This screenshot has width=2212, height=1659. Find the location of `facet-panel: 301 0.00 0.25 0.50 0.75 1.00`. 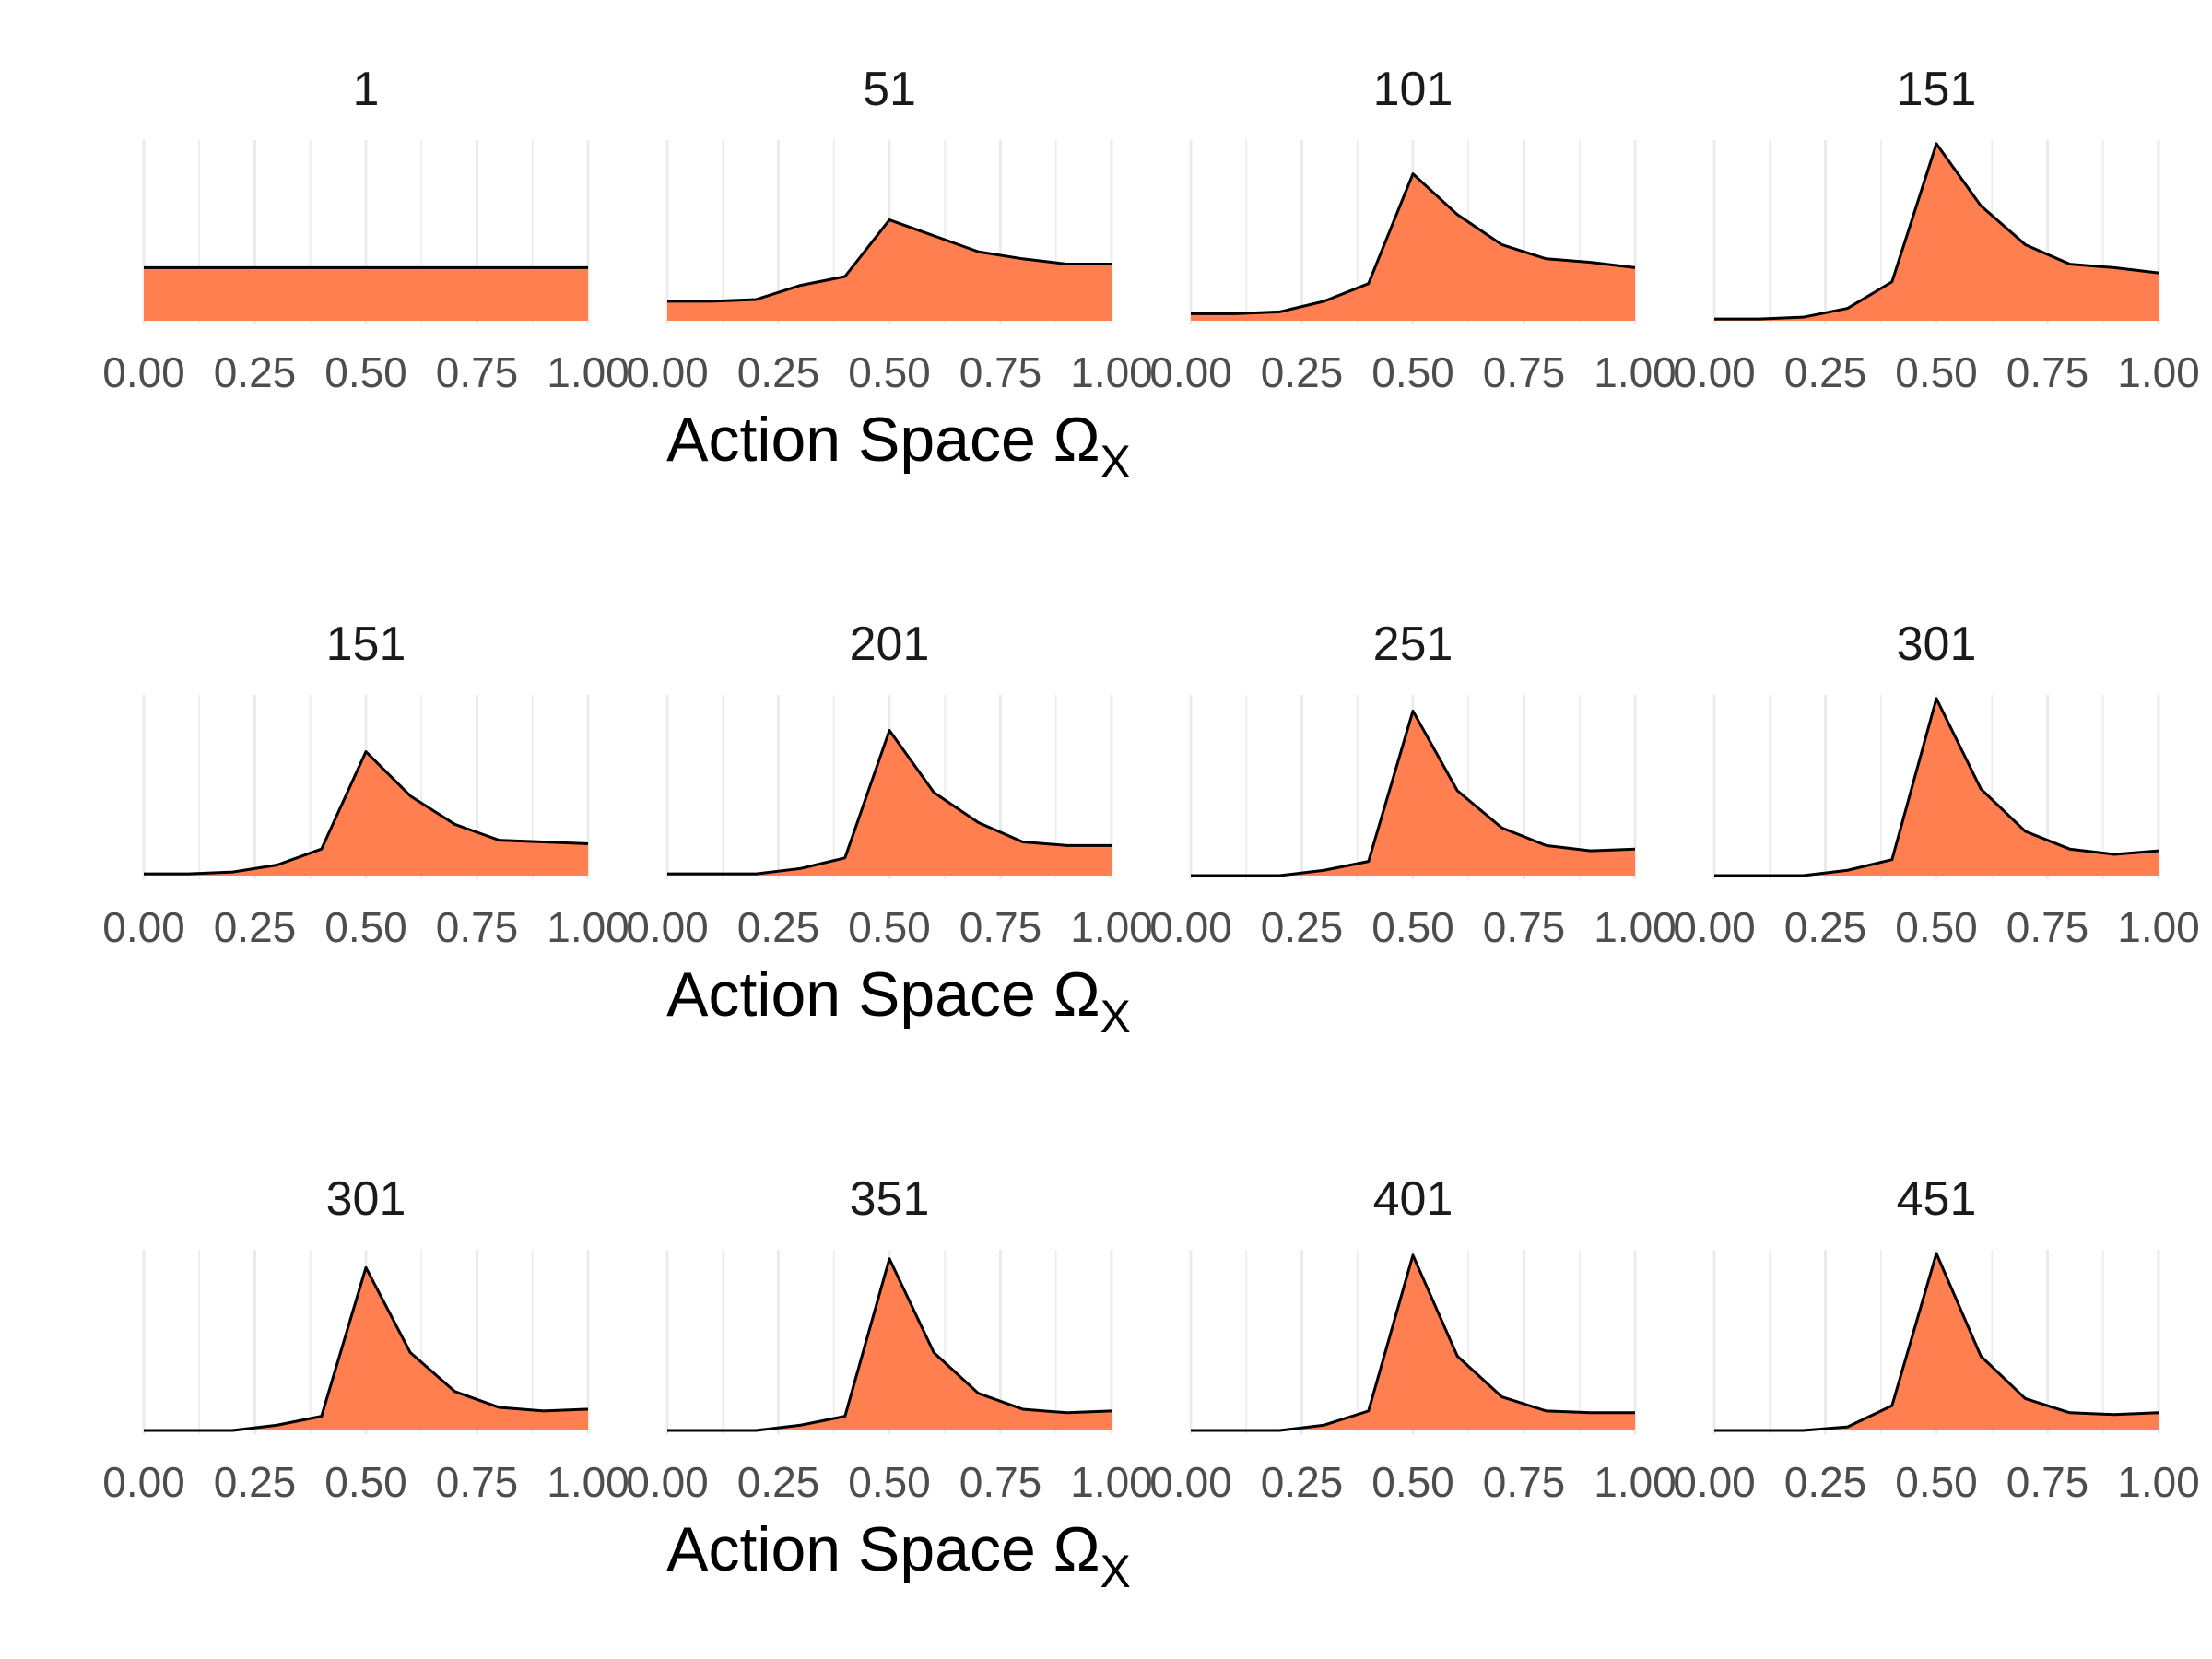

facet-panel: 301 0.00 0.25 0.50 0.75 1.00 is located at coordinates (365, 1339).